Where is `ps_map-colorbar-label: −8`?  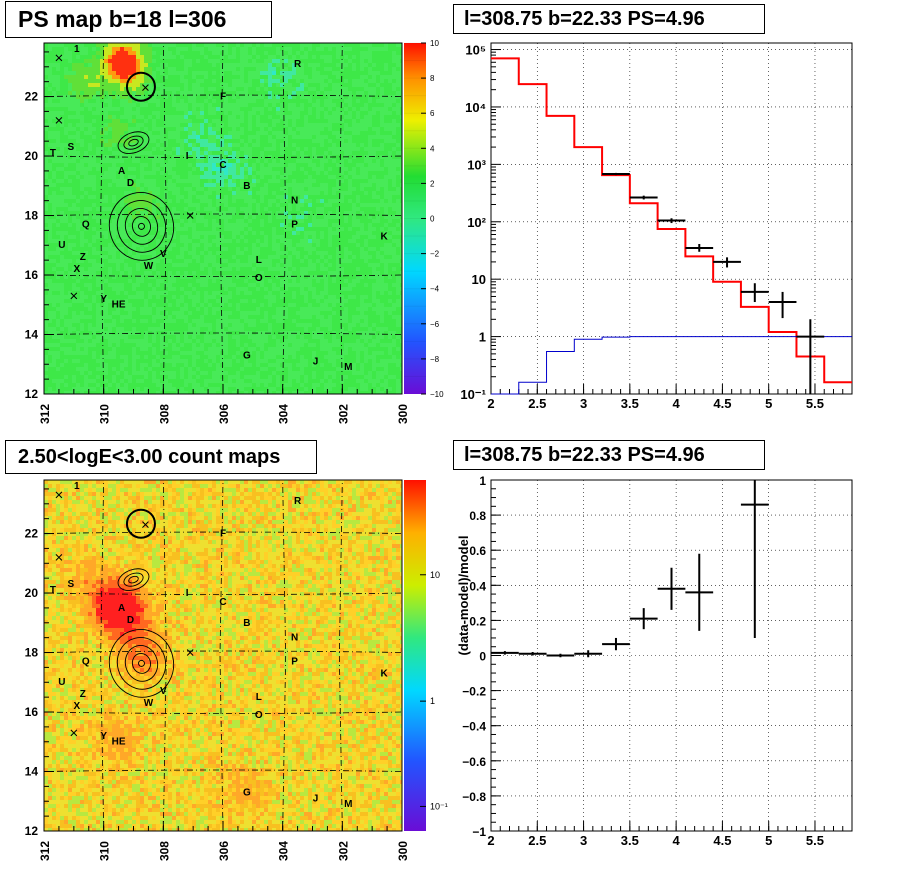
ps_map-colorbar-label: −8 is located at coordinates (435, 359).